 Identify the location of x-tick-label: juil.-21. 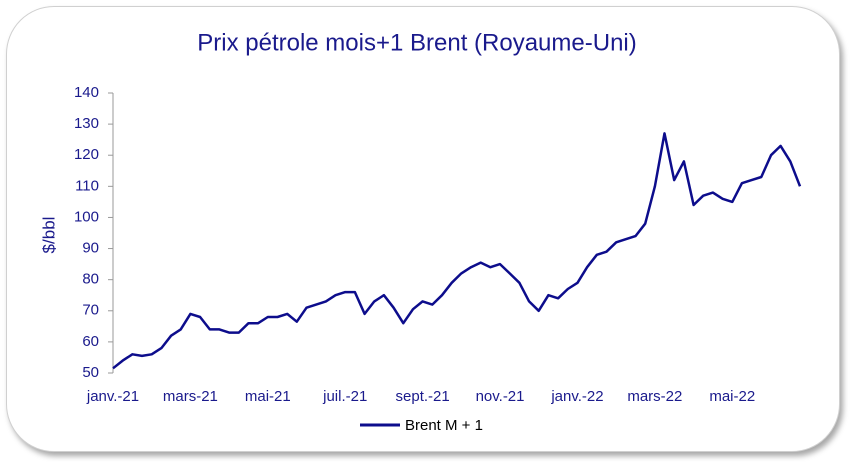
(344, 396).